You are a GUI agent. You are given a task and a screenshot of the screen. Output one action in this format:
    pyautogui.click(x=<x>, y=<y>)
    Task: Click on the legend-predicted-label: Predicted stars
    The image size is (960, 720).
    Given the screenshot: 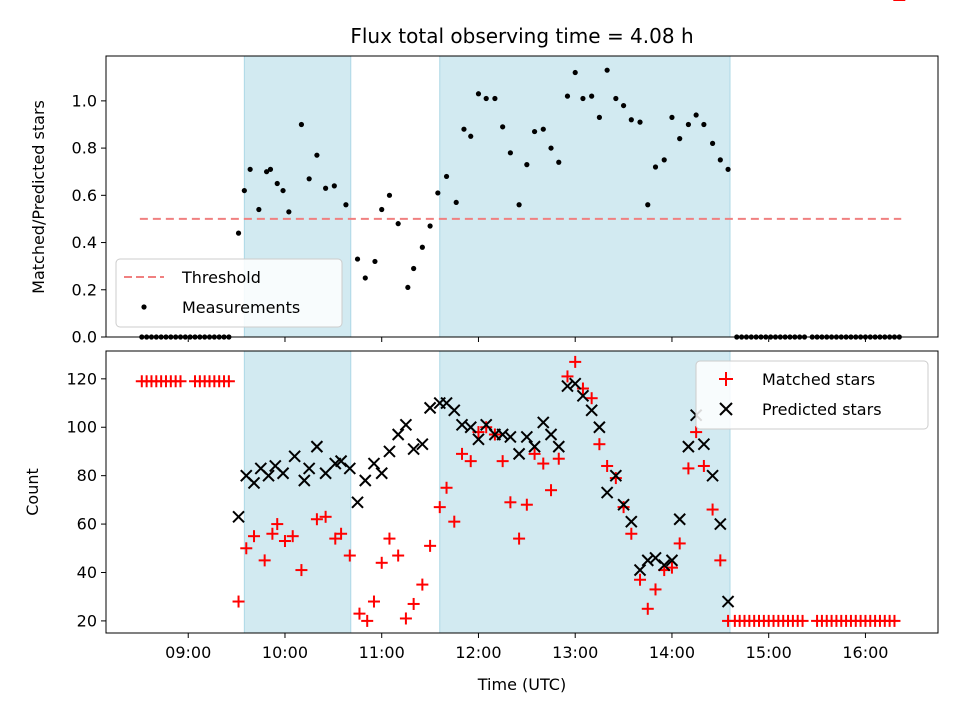 What is the action you would take?
    pyautogui.click(x=822, y=409)
    